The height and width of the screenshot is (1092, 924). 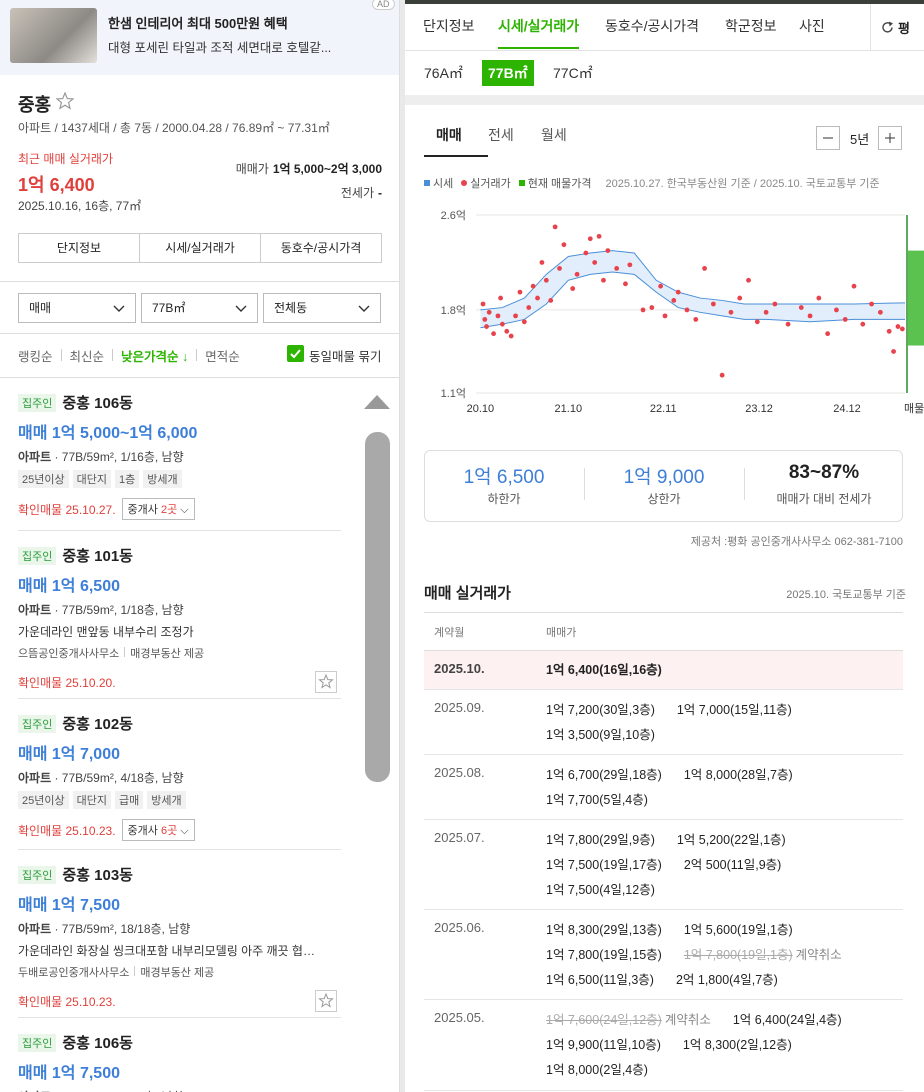 I want to click on tab: 시세/실거래가, so click(x=539, y=32).